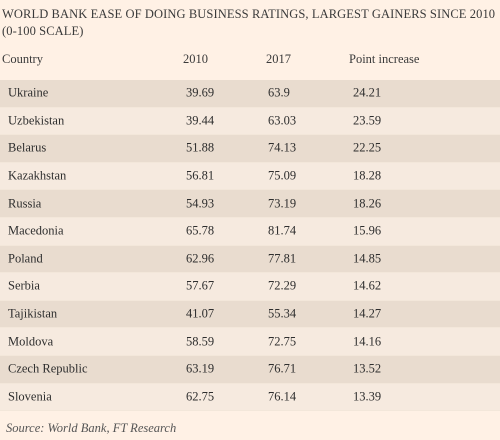 The height and width of the screenshot is (440, 500). I want to click on table-row: Slovenia 62.75 76.14 13.39, so click(250, 397).